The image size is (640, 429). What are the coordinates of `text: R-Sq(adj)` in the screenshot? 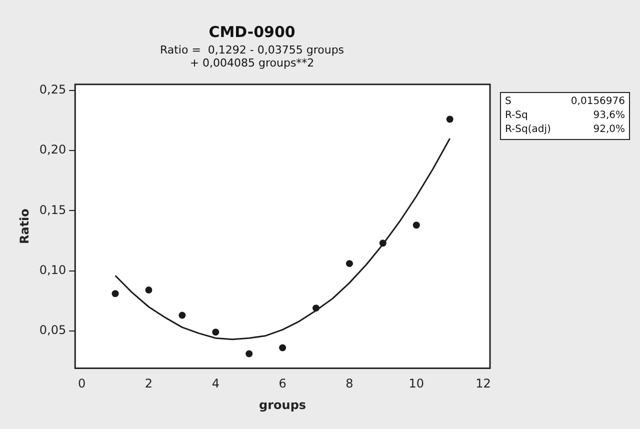 It's located at (528, 130).